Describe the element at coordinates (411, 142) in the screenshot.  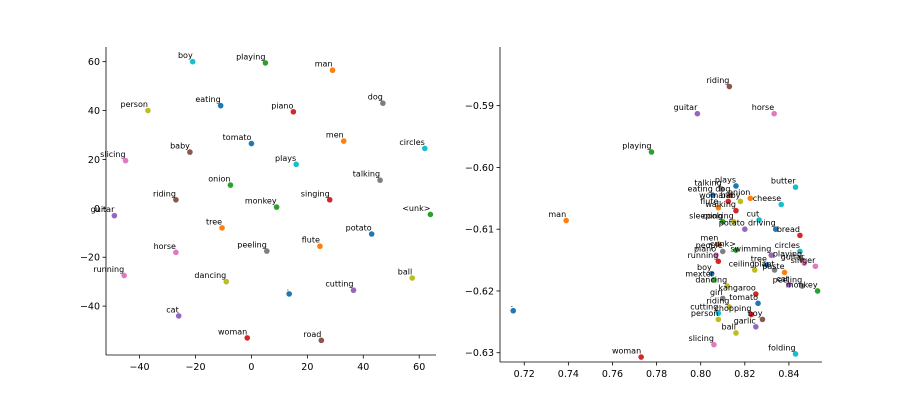
I see `point-label: circles` at that location.